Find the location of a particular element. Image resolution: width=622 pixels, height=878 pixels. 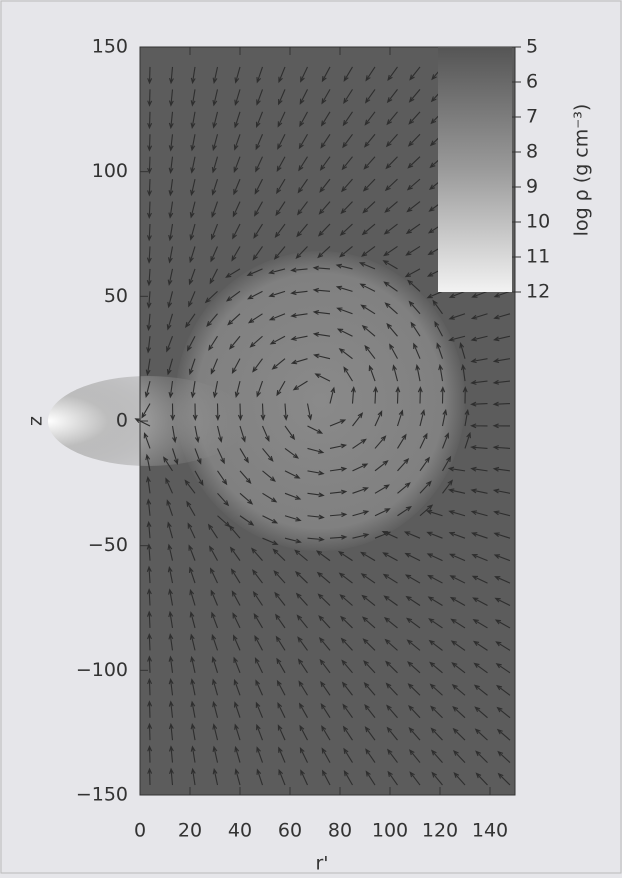

x-tick-label: 120 is located at coordinates (440, 831).